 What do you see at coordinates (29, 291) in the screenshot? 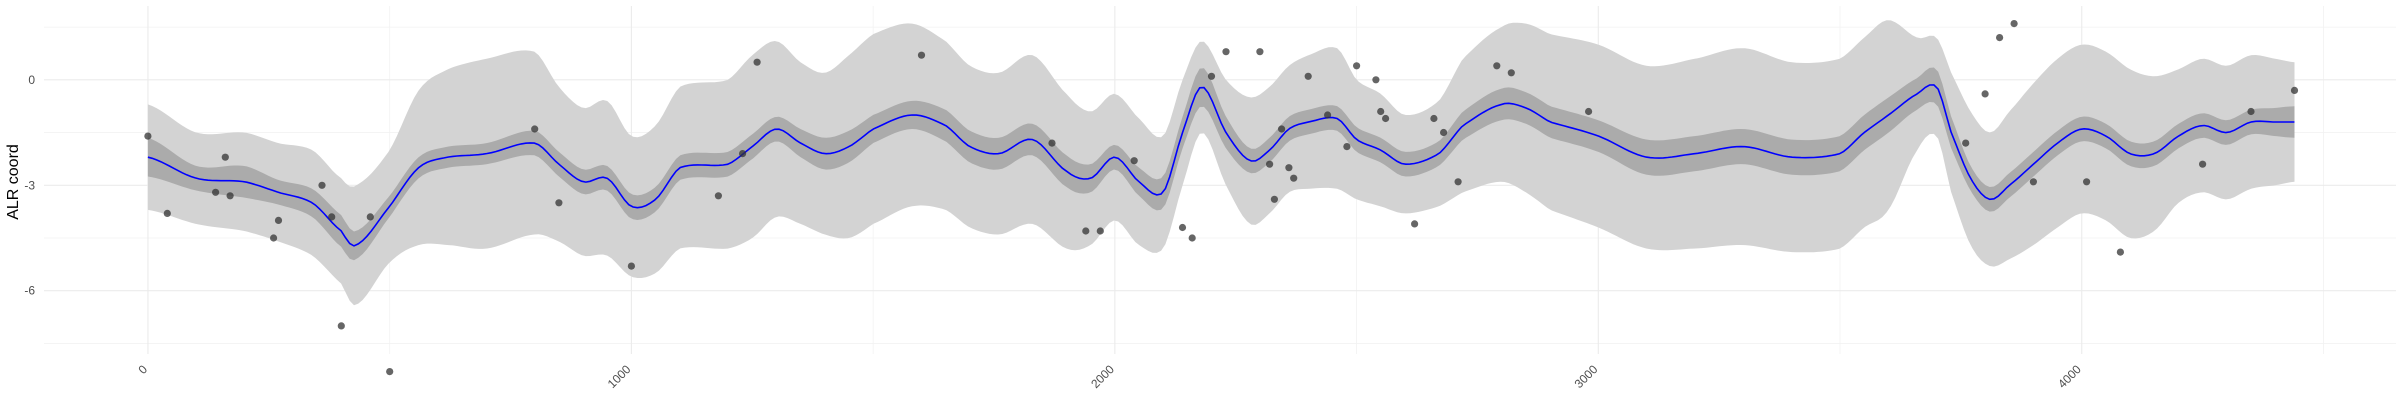
I see `y-tick-label: -6` at bounding box center [29, 291].